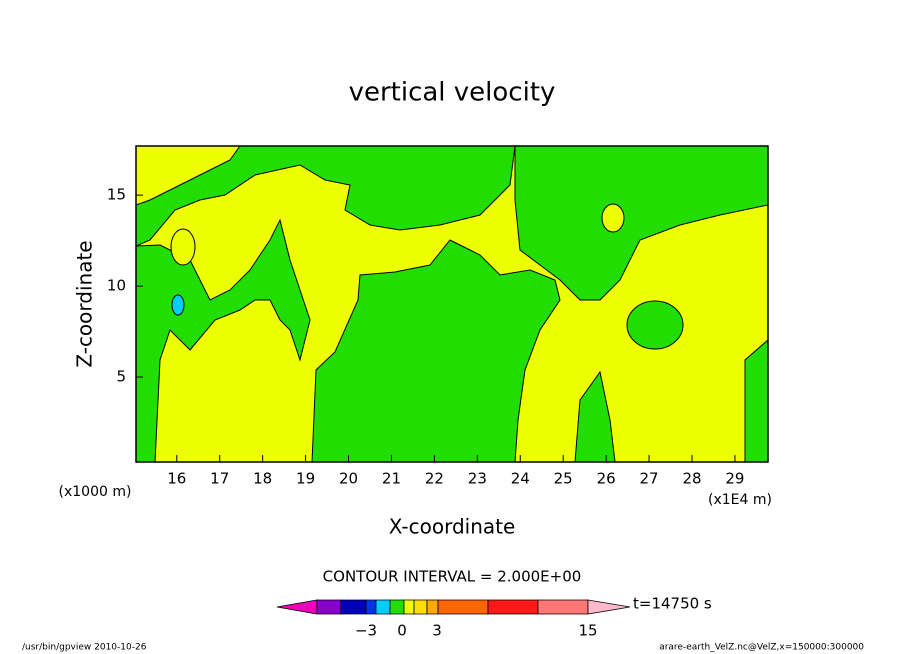 This screenshot has width=904, height=654. I want to click on x-tick-label: 21, so click(391, 479).